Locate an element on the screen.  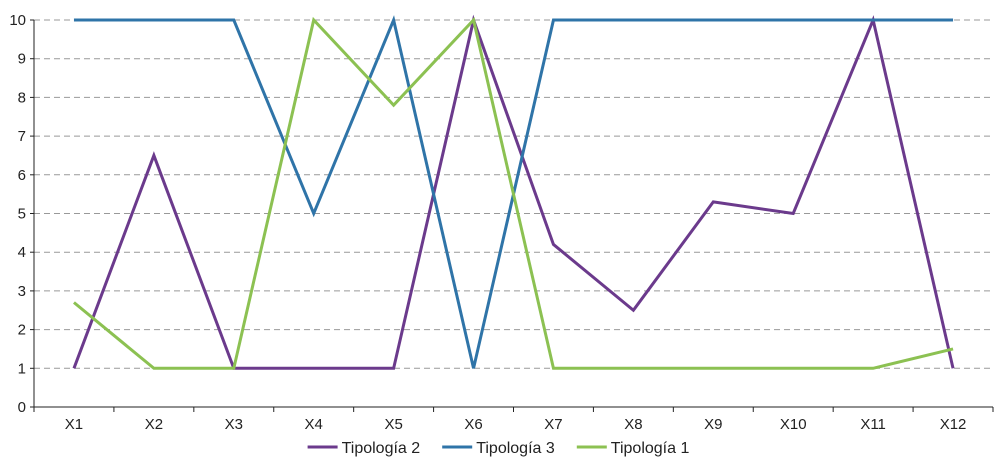
legend-item-1: Tipología 2 is located at coordinates (364, 448).